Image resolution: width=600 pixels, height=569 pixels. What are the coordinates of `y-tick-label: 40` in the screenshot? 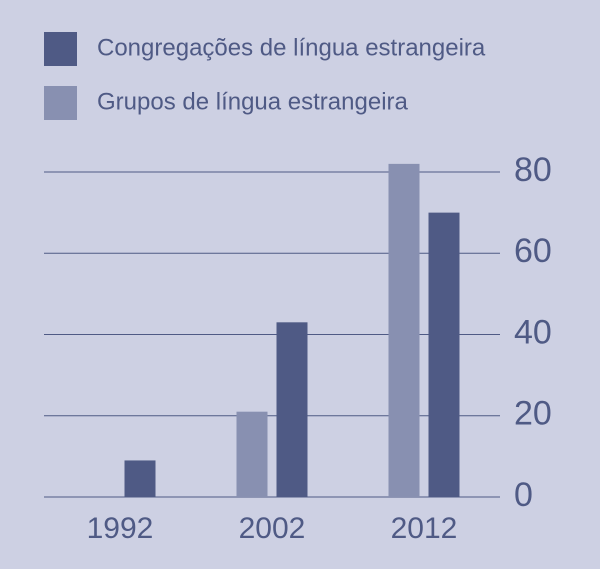 It's located at (533, 332).